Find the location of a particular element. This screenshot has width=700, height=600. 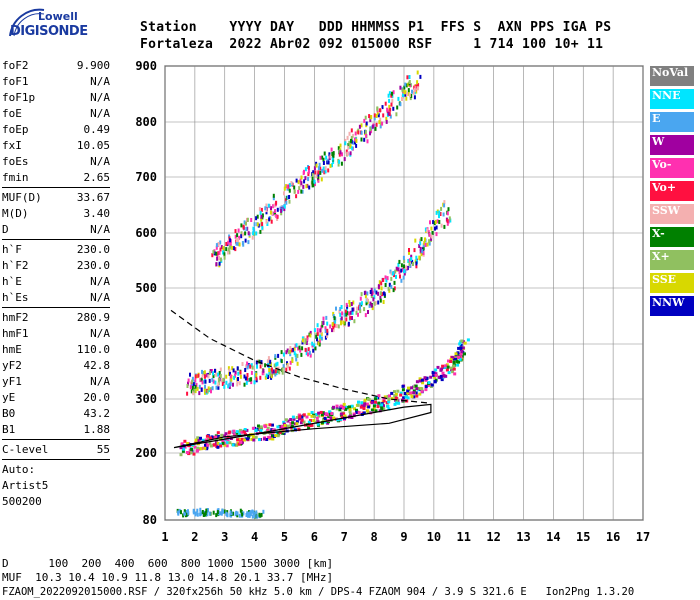

param-row: fxI 10.05 is located at coordinates (56, 146).